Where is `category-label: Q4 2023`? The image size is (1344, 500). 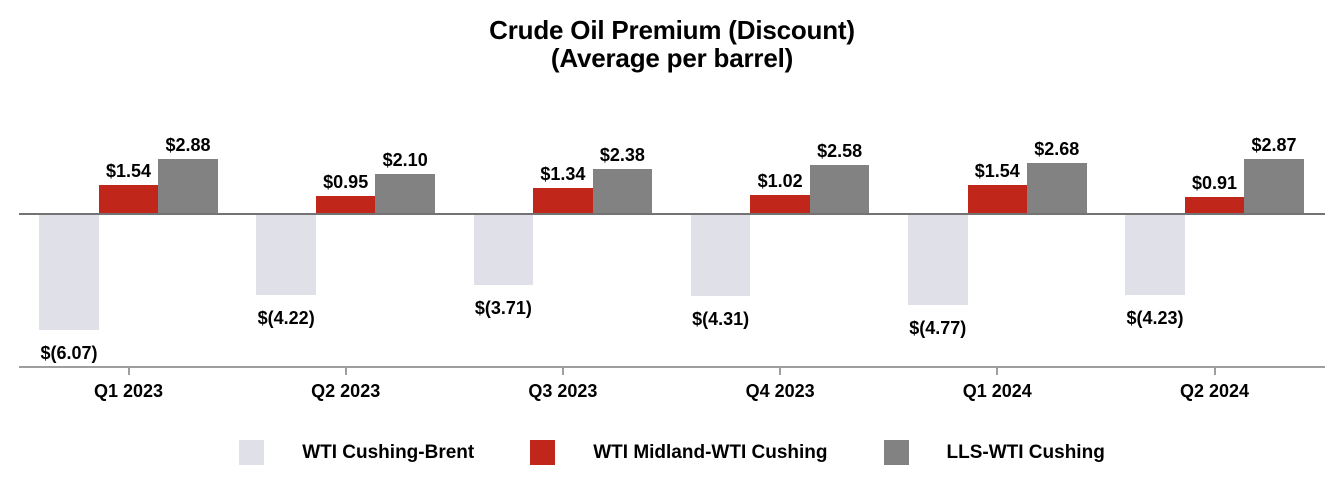
category-label: Q4 2023 is located at coordinates (780, 391).